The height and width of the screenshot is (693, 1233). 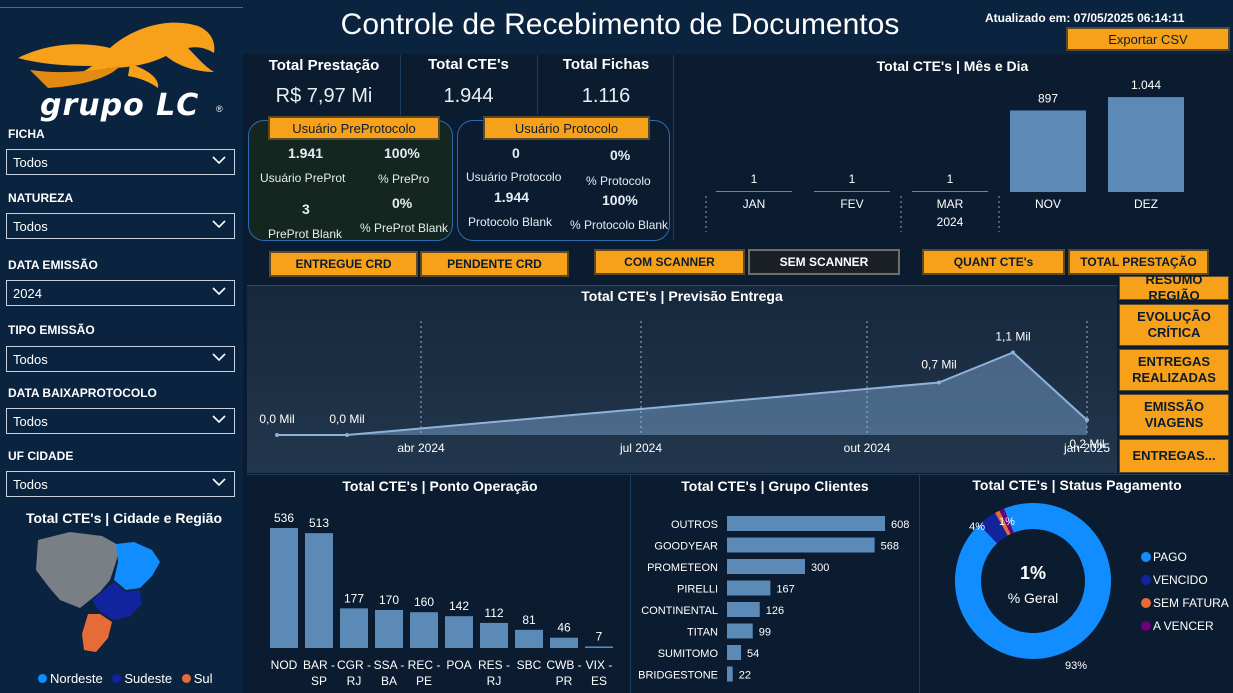 I want to click on donut-slice-pago, so click(x=1033, y=581).